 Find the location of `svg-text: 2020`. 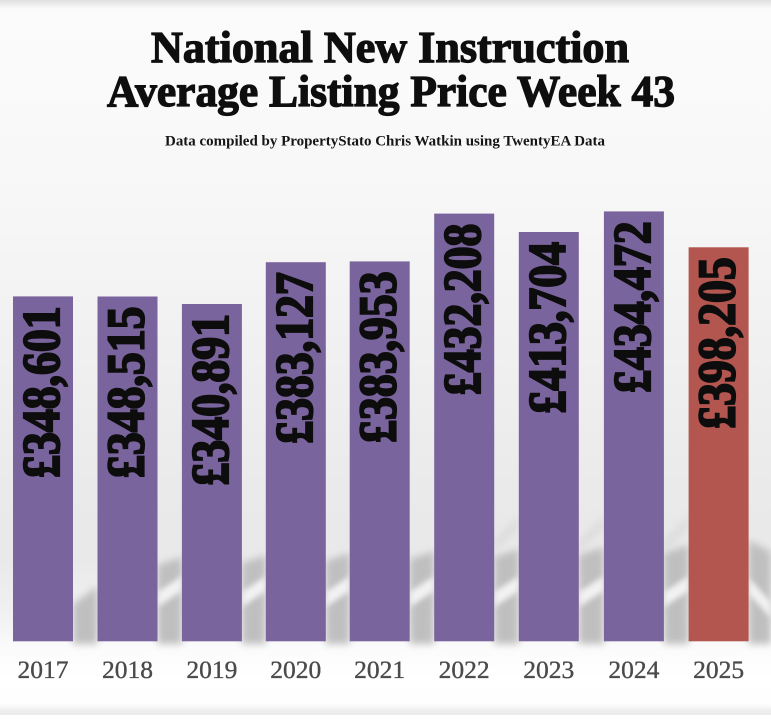

svg-text: 2020 is located at coordinates (295, 670).